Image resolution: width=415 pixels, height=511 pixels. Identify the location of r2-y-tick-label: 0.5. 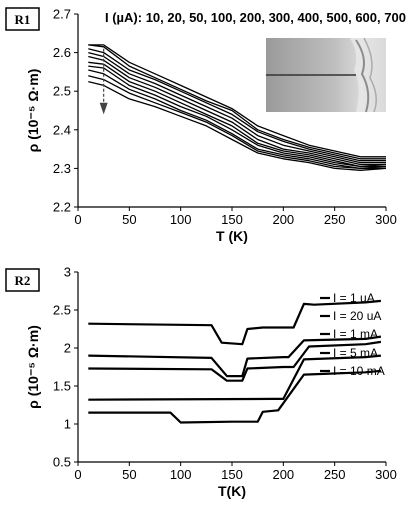
(62, 462).